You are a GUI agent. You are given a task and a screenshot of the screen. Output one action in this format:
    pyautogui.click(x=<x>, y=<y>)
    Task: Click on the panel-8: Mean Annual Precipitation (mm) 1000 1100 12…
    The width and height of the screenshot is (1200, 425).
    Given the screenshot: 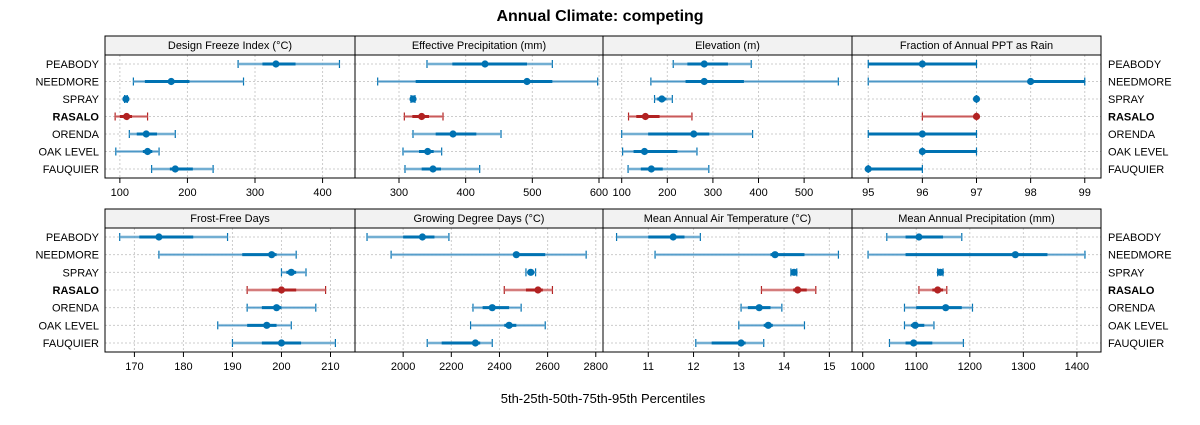 What is the action you would take?
    pyautogui.click(x=976, y=290)
    